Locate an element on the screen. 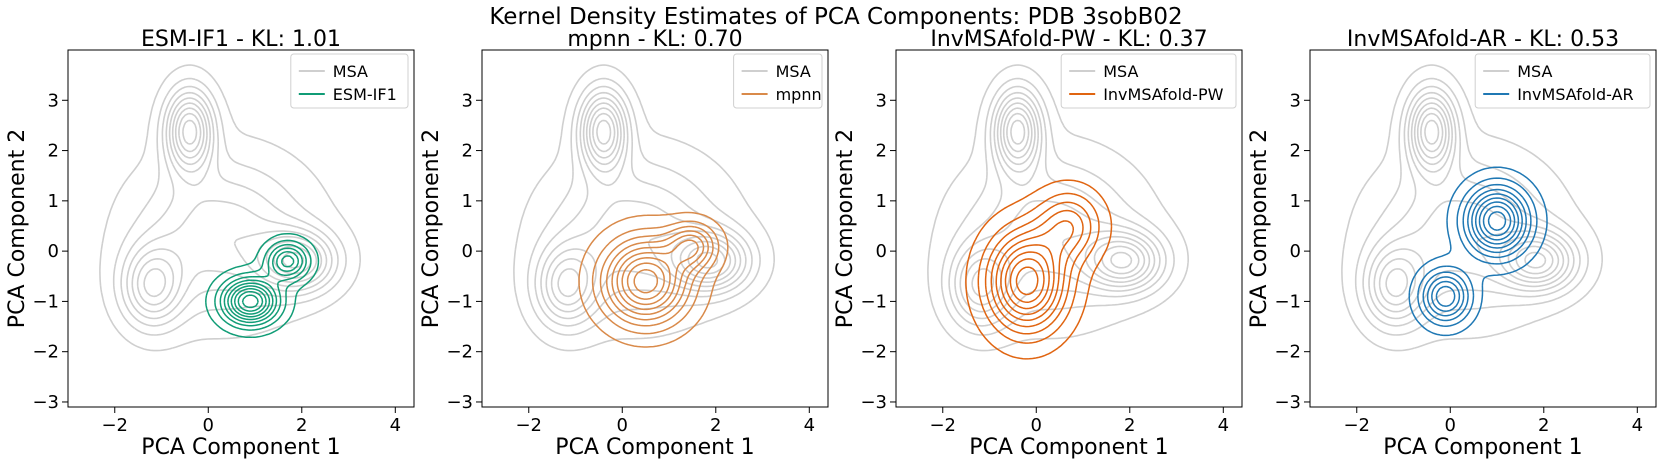 The image size is (1661, 465). legend: MSA InvMSAfold-PW is located at coordinates (1148, 81).